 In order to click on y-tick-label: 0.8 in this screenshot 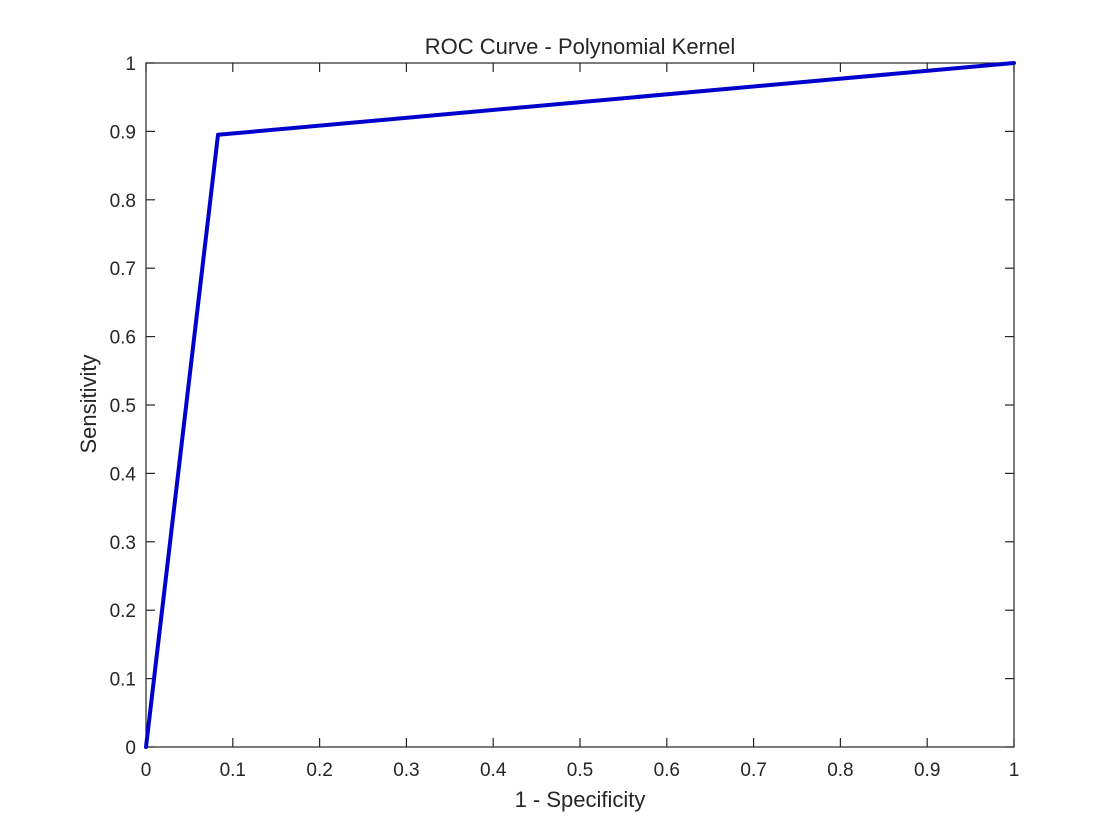, I will do `click(123, 201)`.